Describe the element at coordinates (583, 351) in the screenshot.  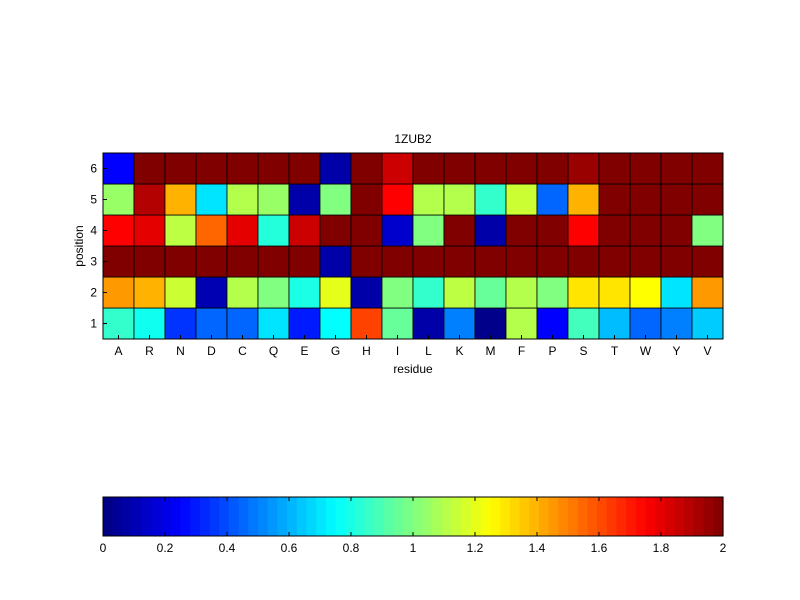
I see `x-tick-S: S` at that location.